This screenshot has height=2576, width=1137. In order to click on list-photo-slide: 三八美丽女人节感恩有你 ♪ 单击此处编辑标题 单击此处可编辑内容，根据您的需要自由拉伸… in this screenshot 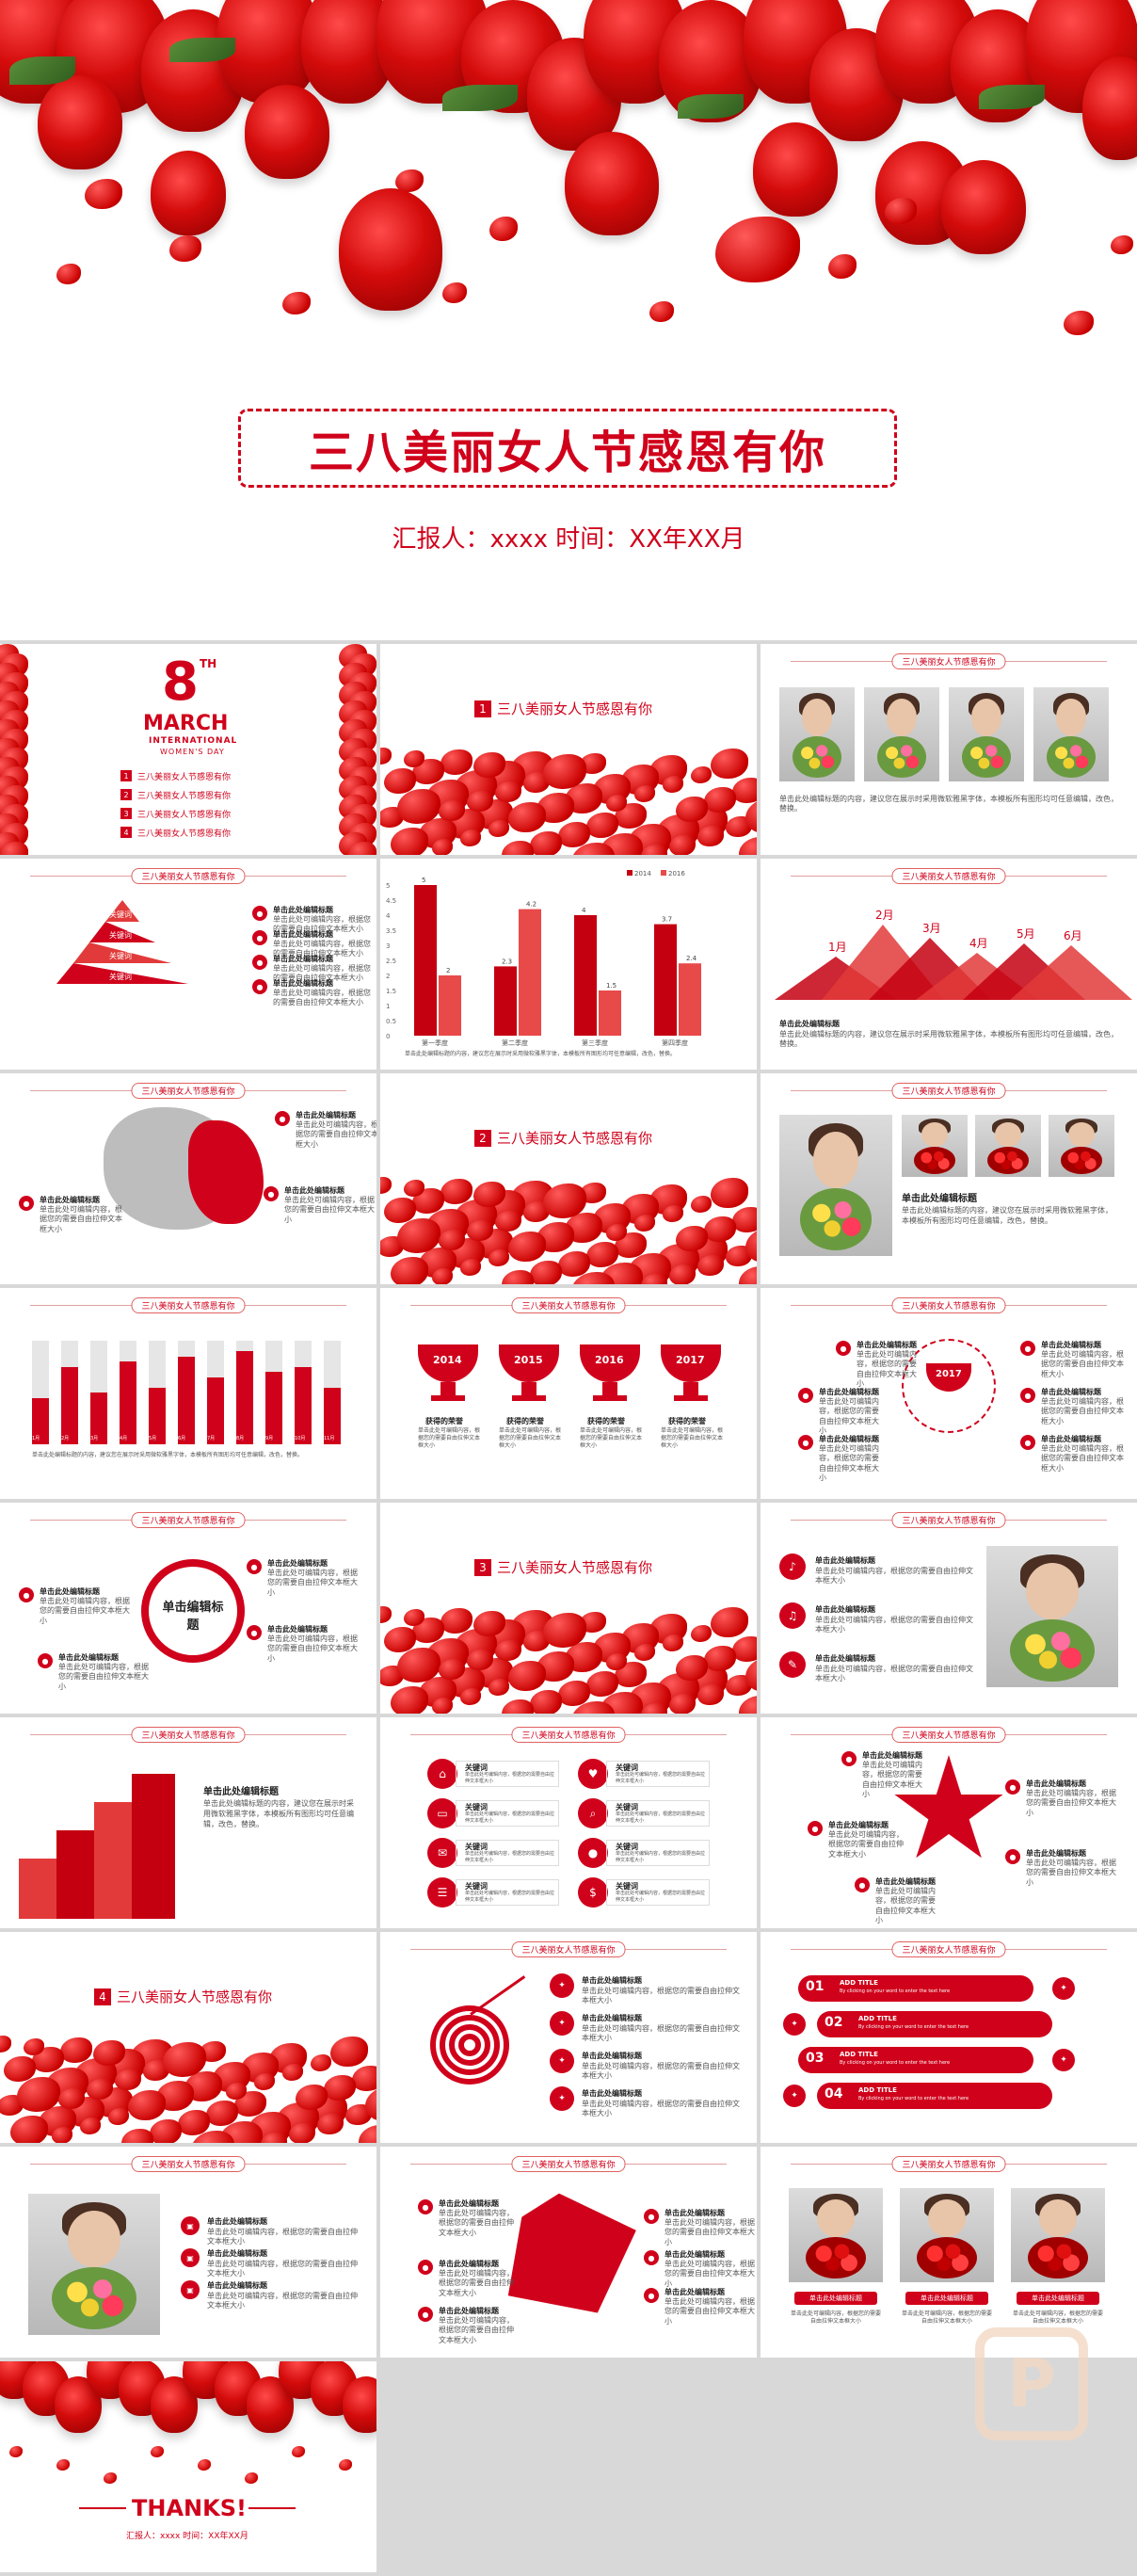, I will do `click(949, 1608)`.